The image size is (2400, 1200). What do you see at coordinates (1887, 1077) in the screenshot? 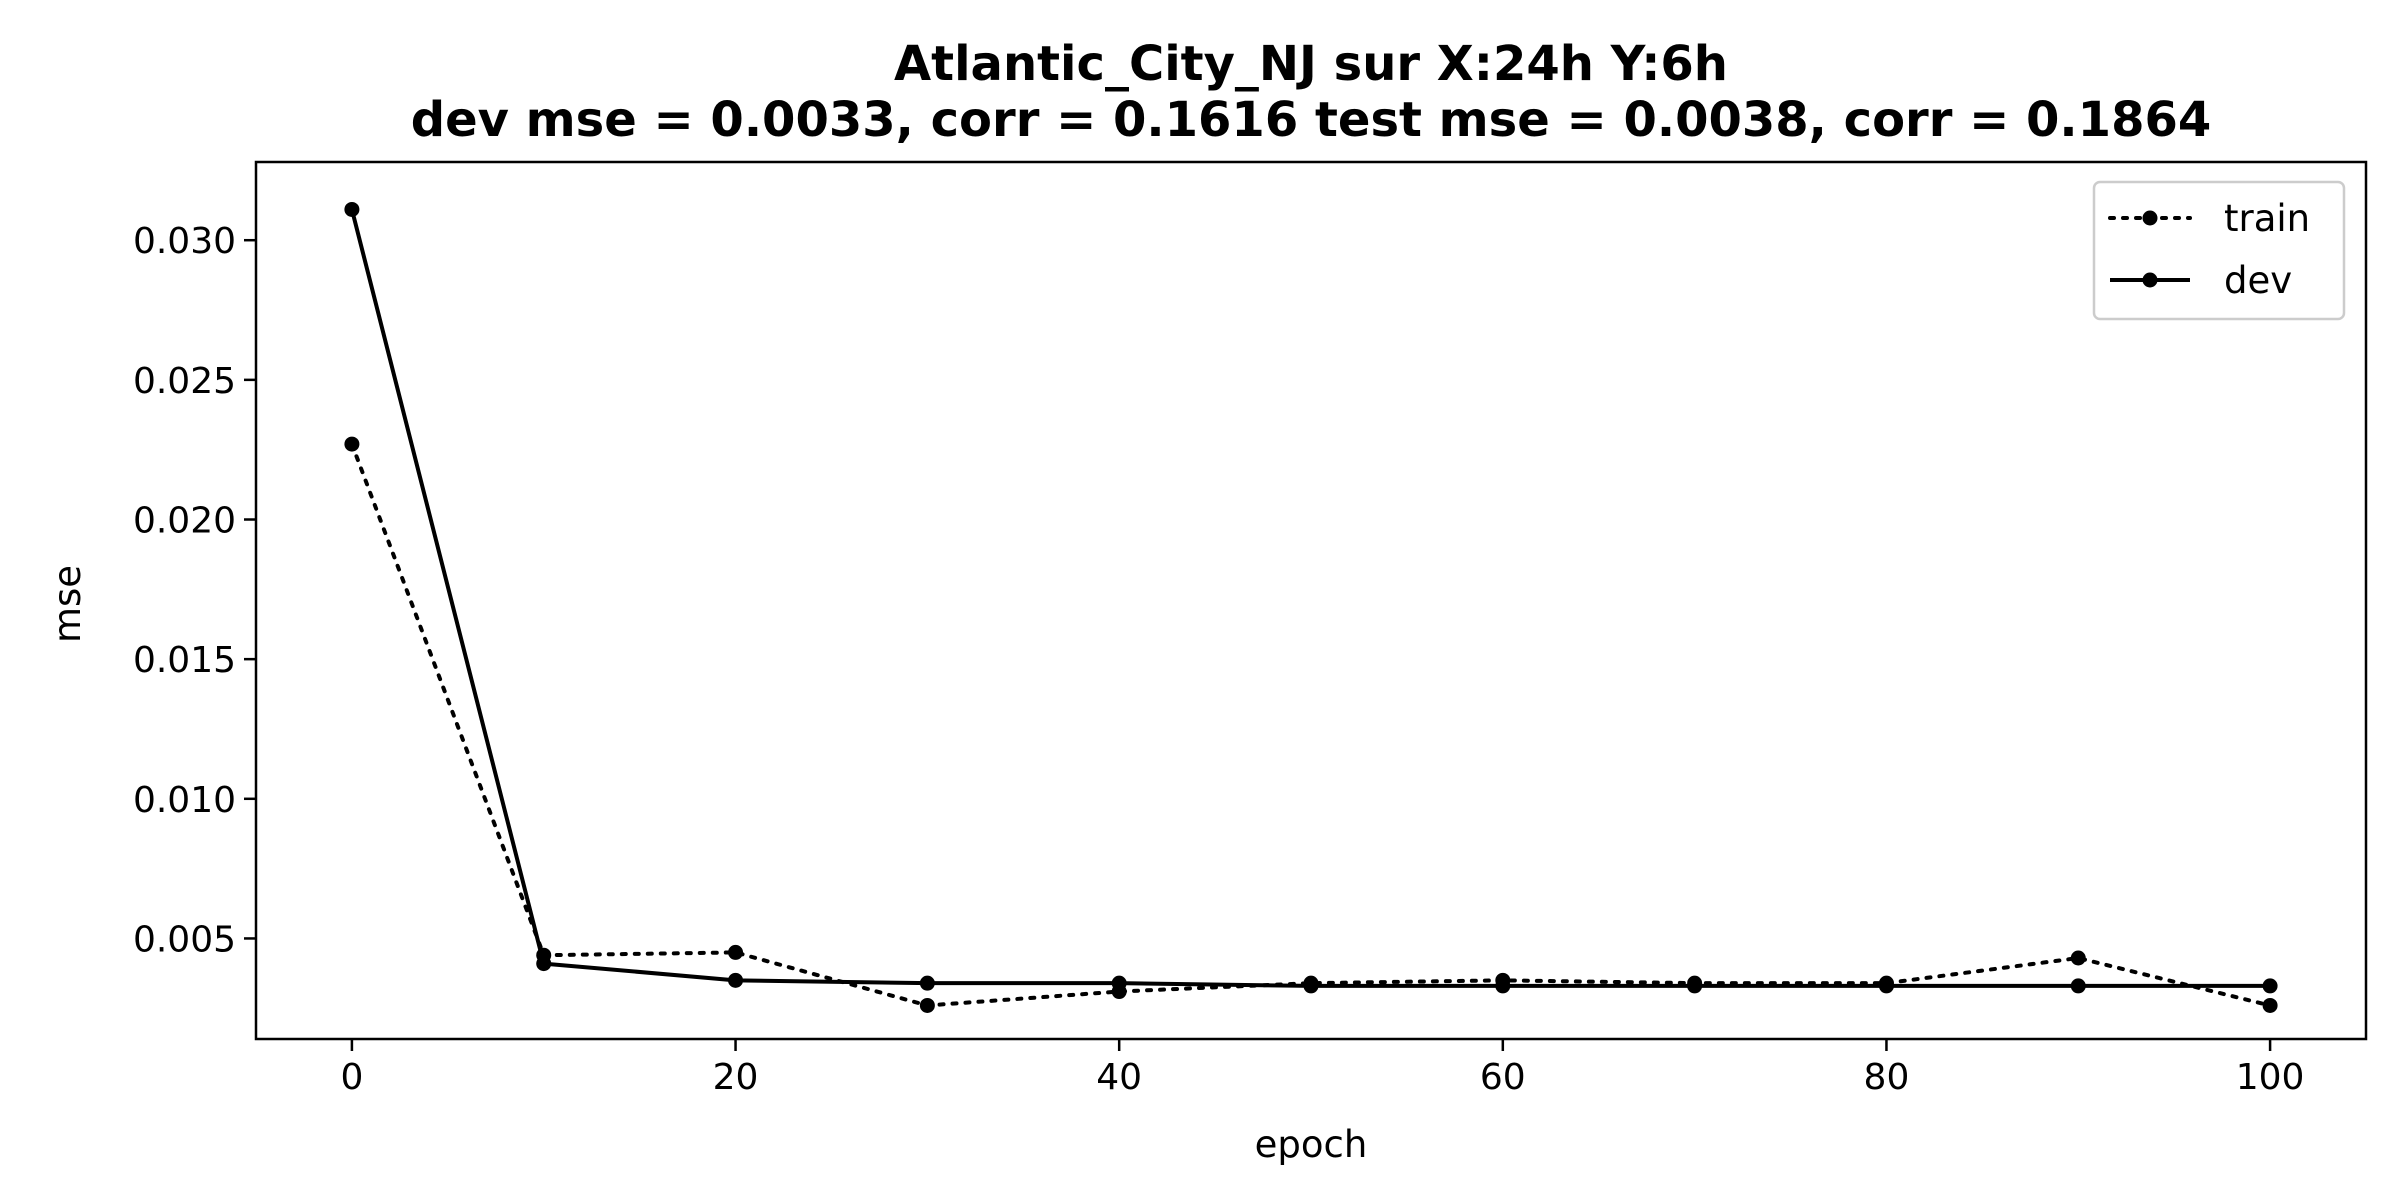
I see `x-tick-label: 80` at bounding box center [1887, 1077].